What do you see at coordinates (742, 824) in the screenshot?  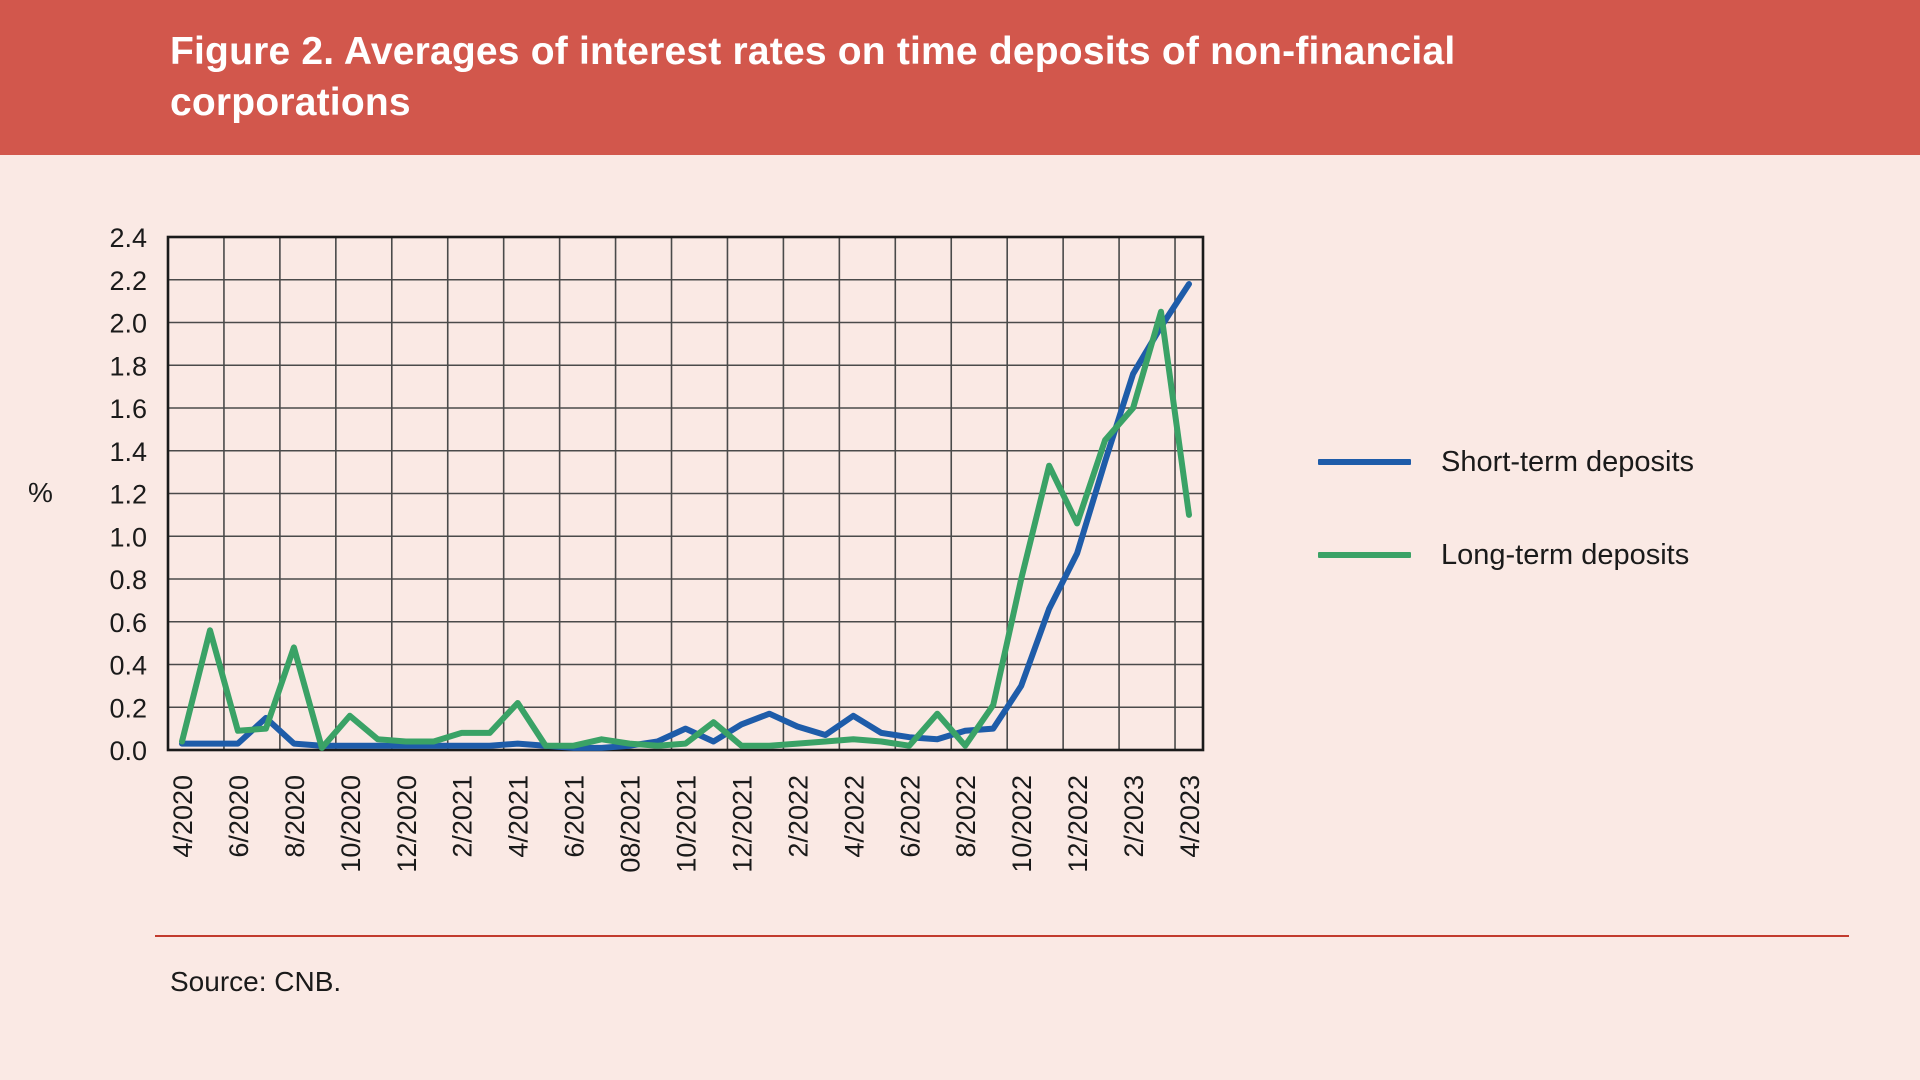 I see `x-tick-label: 12/2021` at bounding box center [742, 824].